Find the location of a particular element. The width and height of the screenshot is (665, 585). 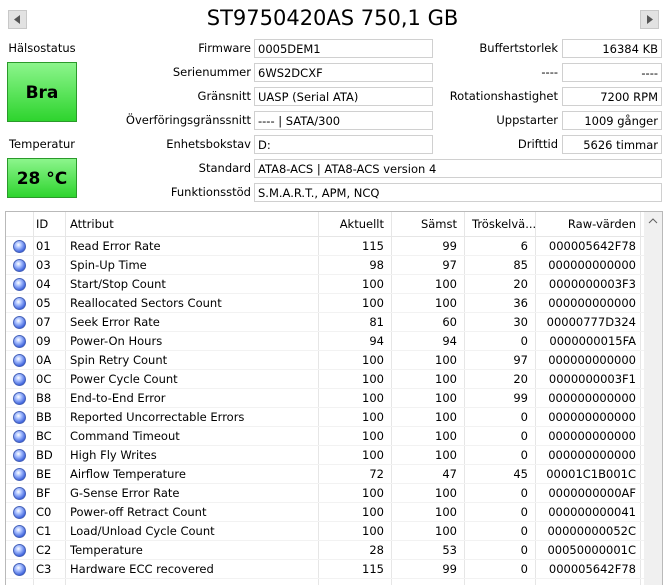

column-header: Raw-värden is located at coordinates (601, 224).